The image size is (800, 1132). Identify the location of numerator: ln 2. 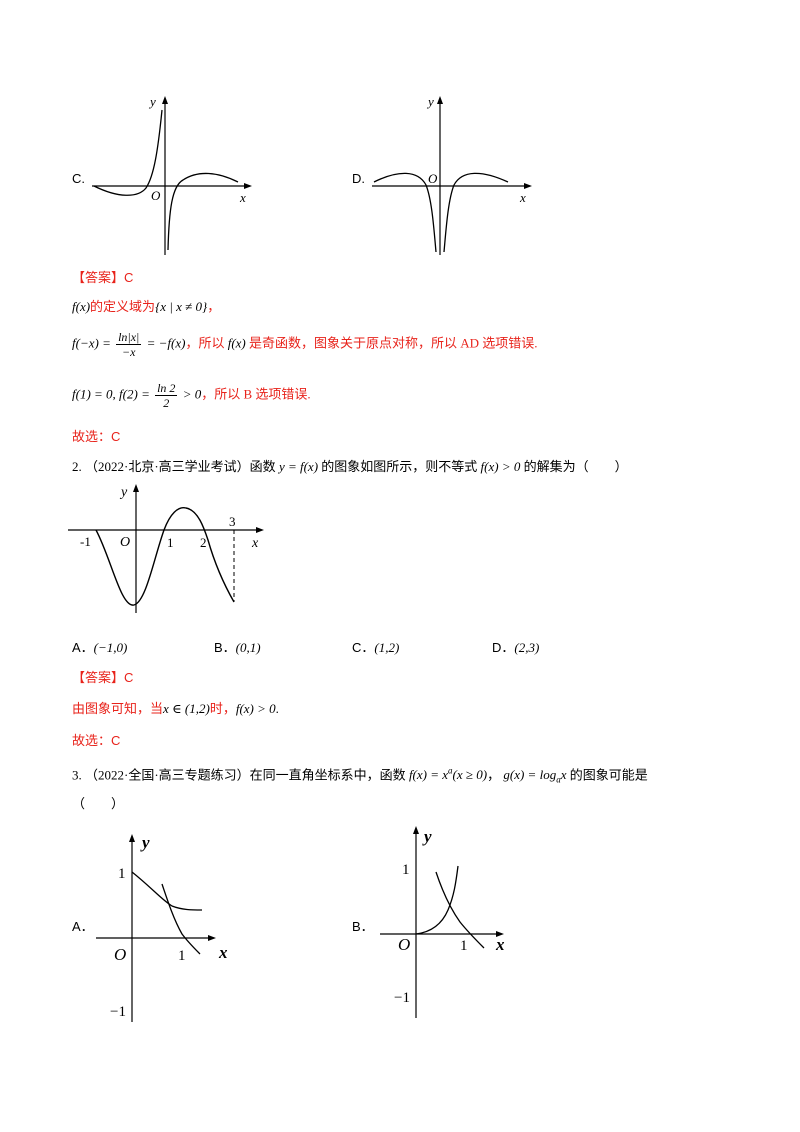
(166, 388).